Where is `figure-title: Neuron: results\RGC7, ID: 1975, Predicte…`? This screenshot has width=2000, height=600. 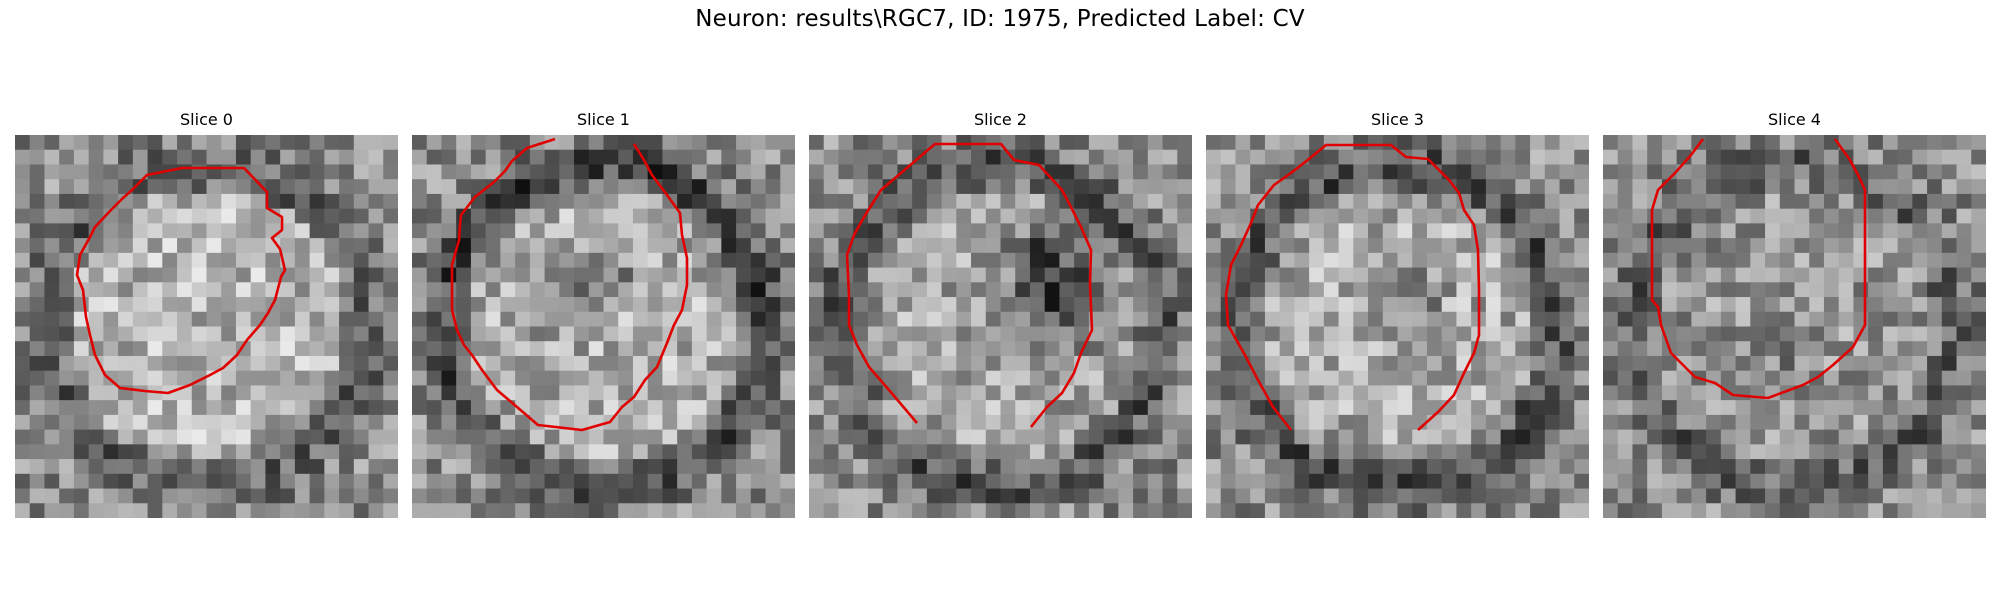 figure-title: Neuron: results\RGC7, ID: 1975, Predicte… is located at coordinates (1000, 19).